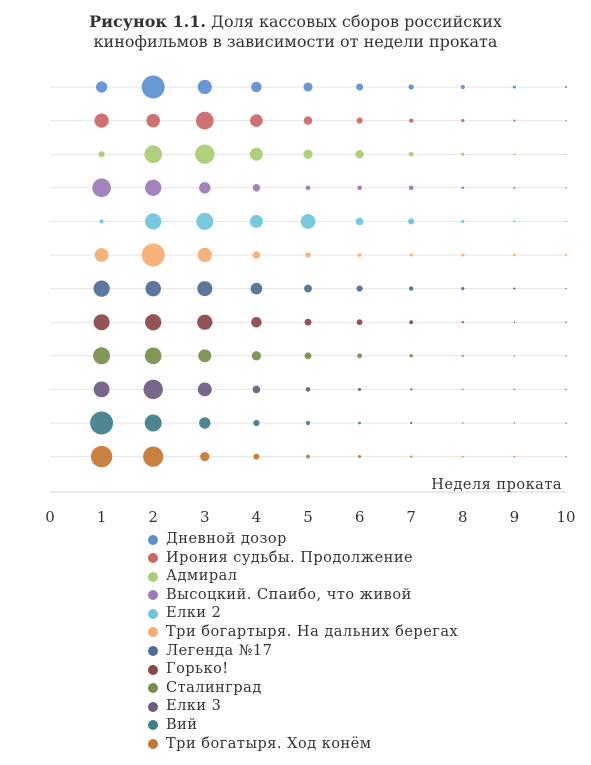 The image size is (591, 765). What do you see at coordinates (360, 517) in the screenshot?
I see `x-tick-label: 6` at bounding box center [360, 517].